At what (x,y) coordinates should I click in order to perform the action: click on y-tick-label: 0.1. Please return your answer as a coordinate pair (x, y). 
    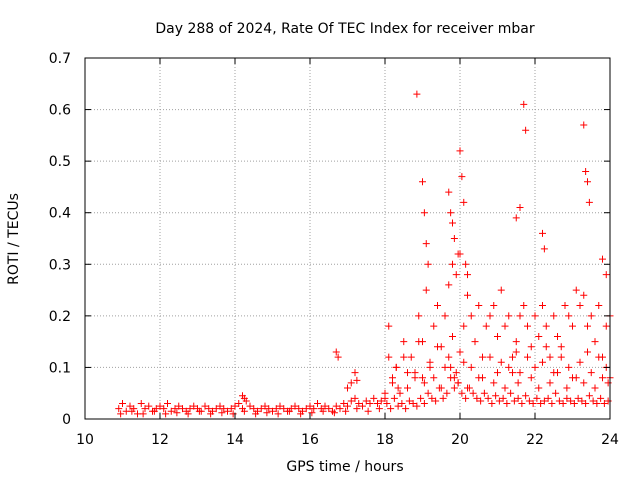
    Looking at the image, I should click on (60, 368).